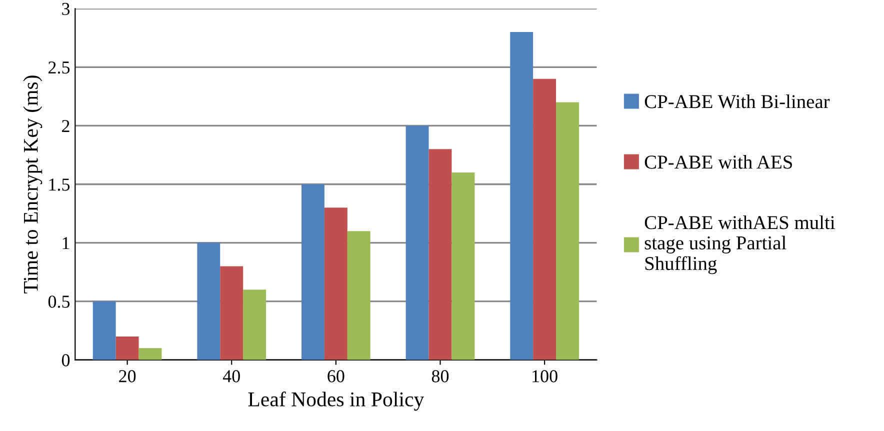 The width and height of the screenshot is (884, 431). Describe the element at coordinates (739, 244) in the screenshot. I see `legend-label: CP-ABE withAES multi stage using Partial Shuffling` at that location.